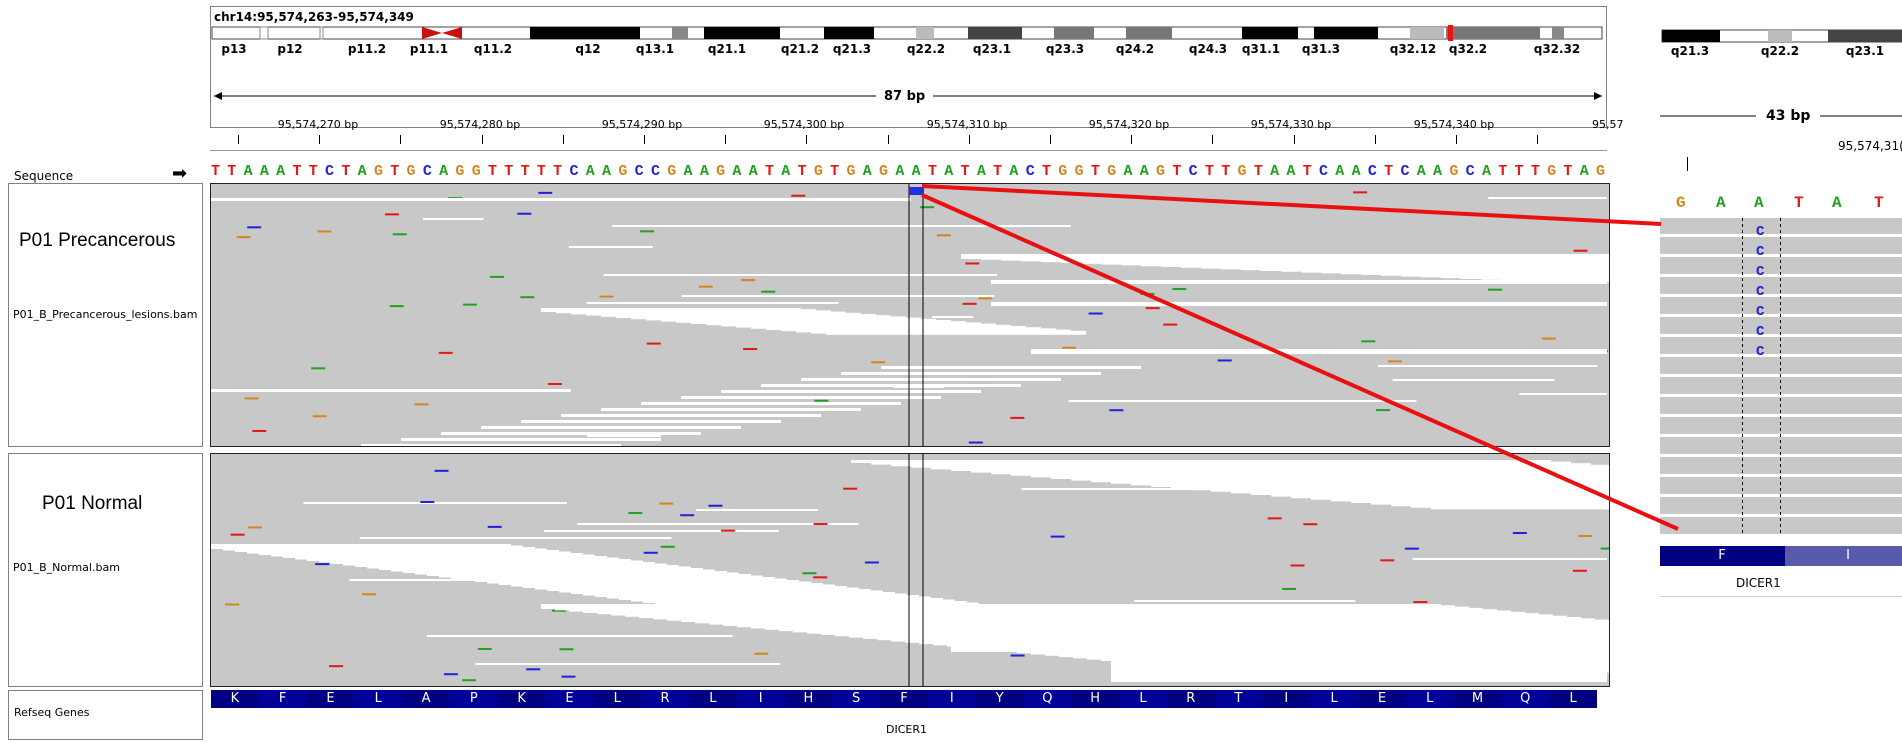  I want to click on aminoacid: R, so click(1190, 699).